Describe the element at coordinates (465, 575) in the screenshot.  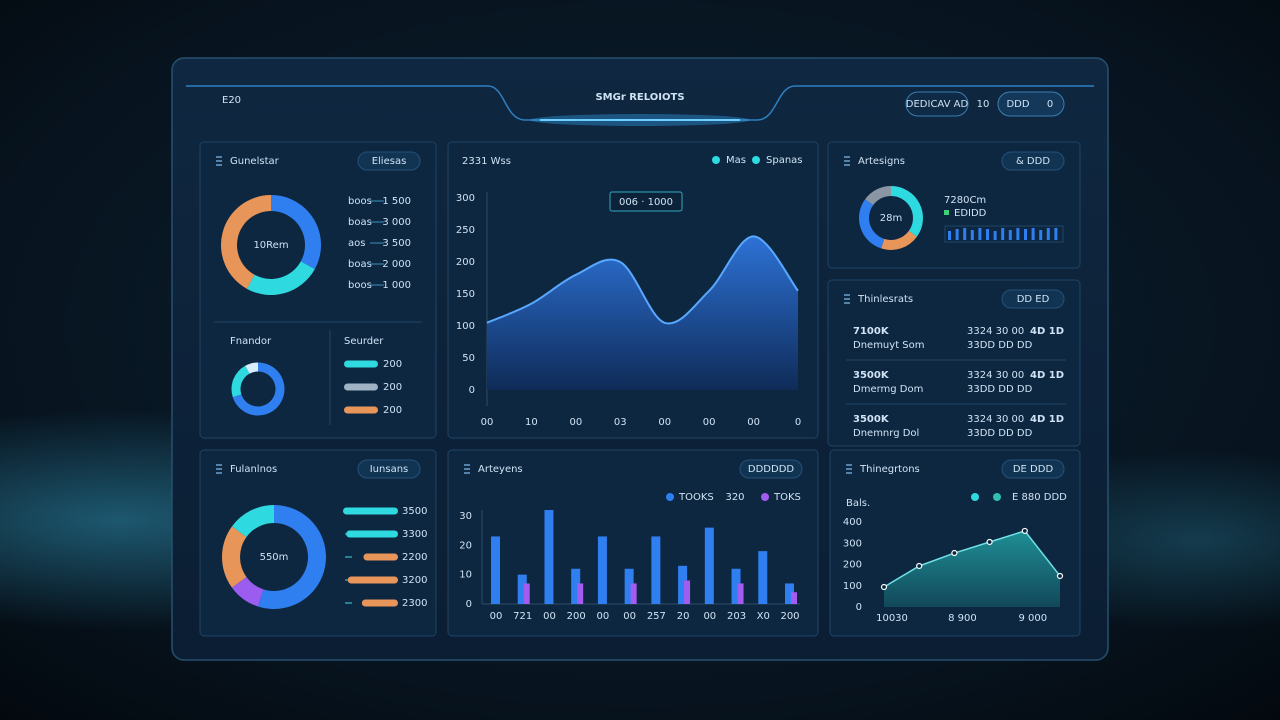
I see `y-tick-label: 10` at that location.